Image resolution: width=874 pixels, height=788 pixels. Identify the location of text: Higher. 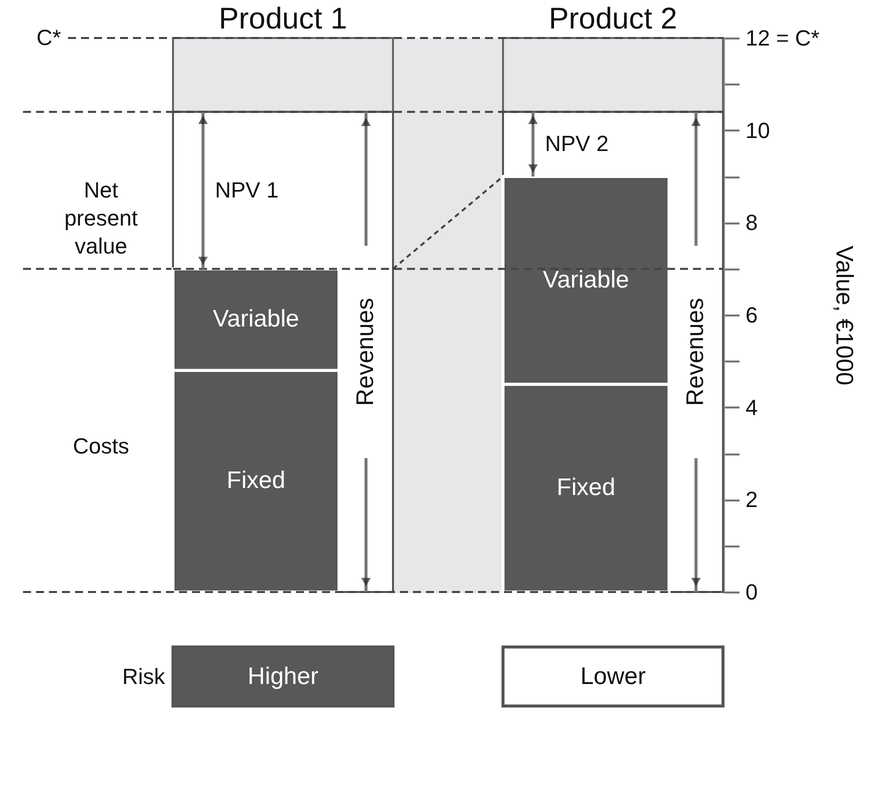
(283, 676).